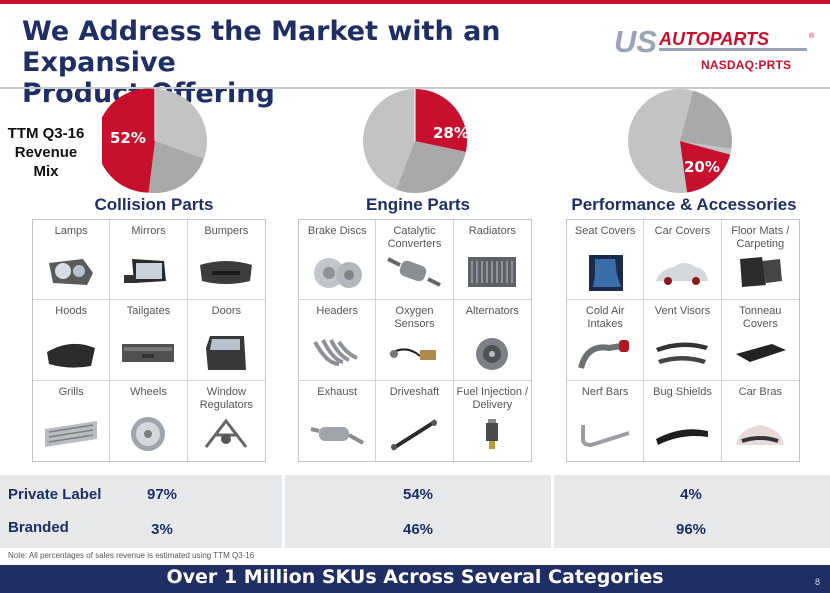 The width and height of the screenshot is (830, 593). What do you see at coordinates (418, 511) in the screenshot?
I see `table-cell-engine` at bounding box center [418, 511].